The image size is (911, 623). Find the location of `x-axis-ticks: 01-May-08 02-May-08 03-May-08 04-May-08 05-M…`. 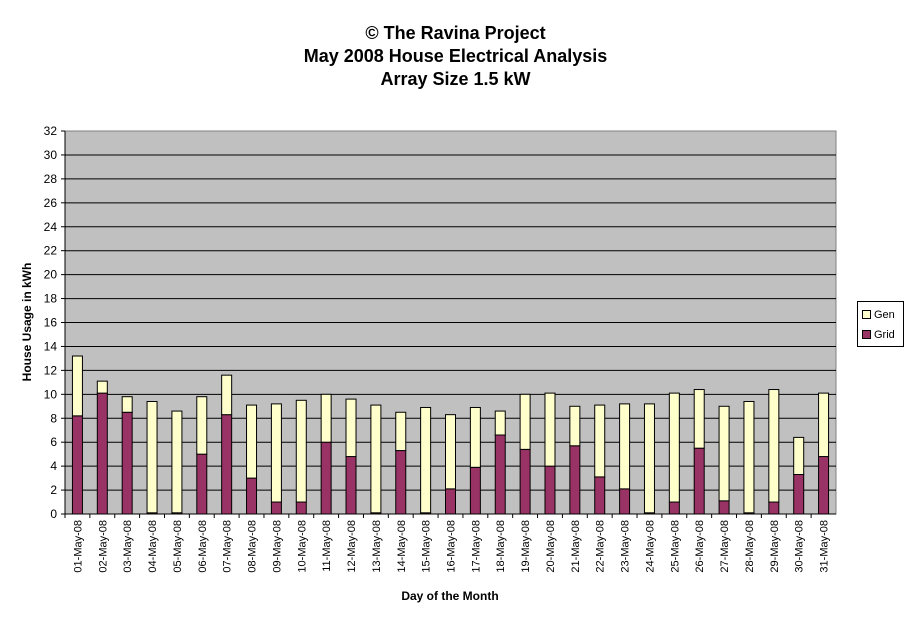

x-axis-ticks: 01-May-08 02-May-08 03-May-08 04-May-08 05-M… is located at coordinates (447, 543).